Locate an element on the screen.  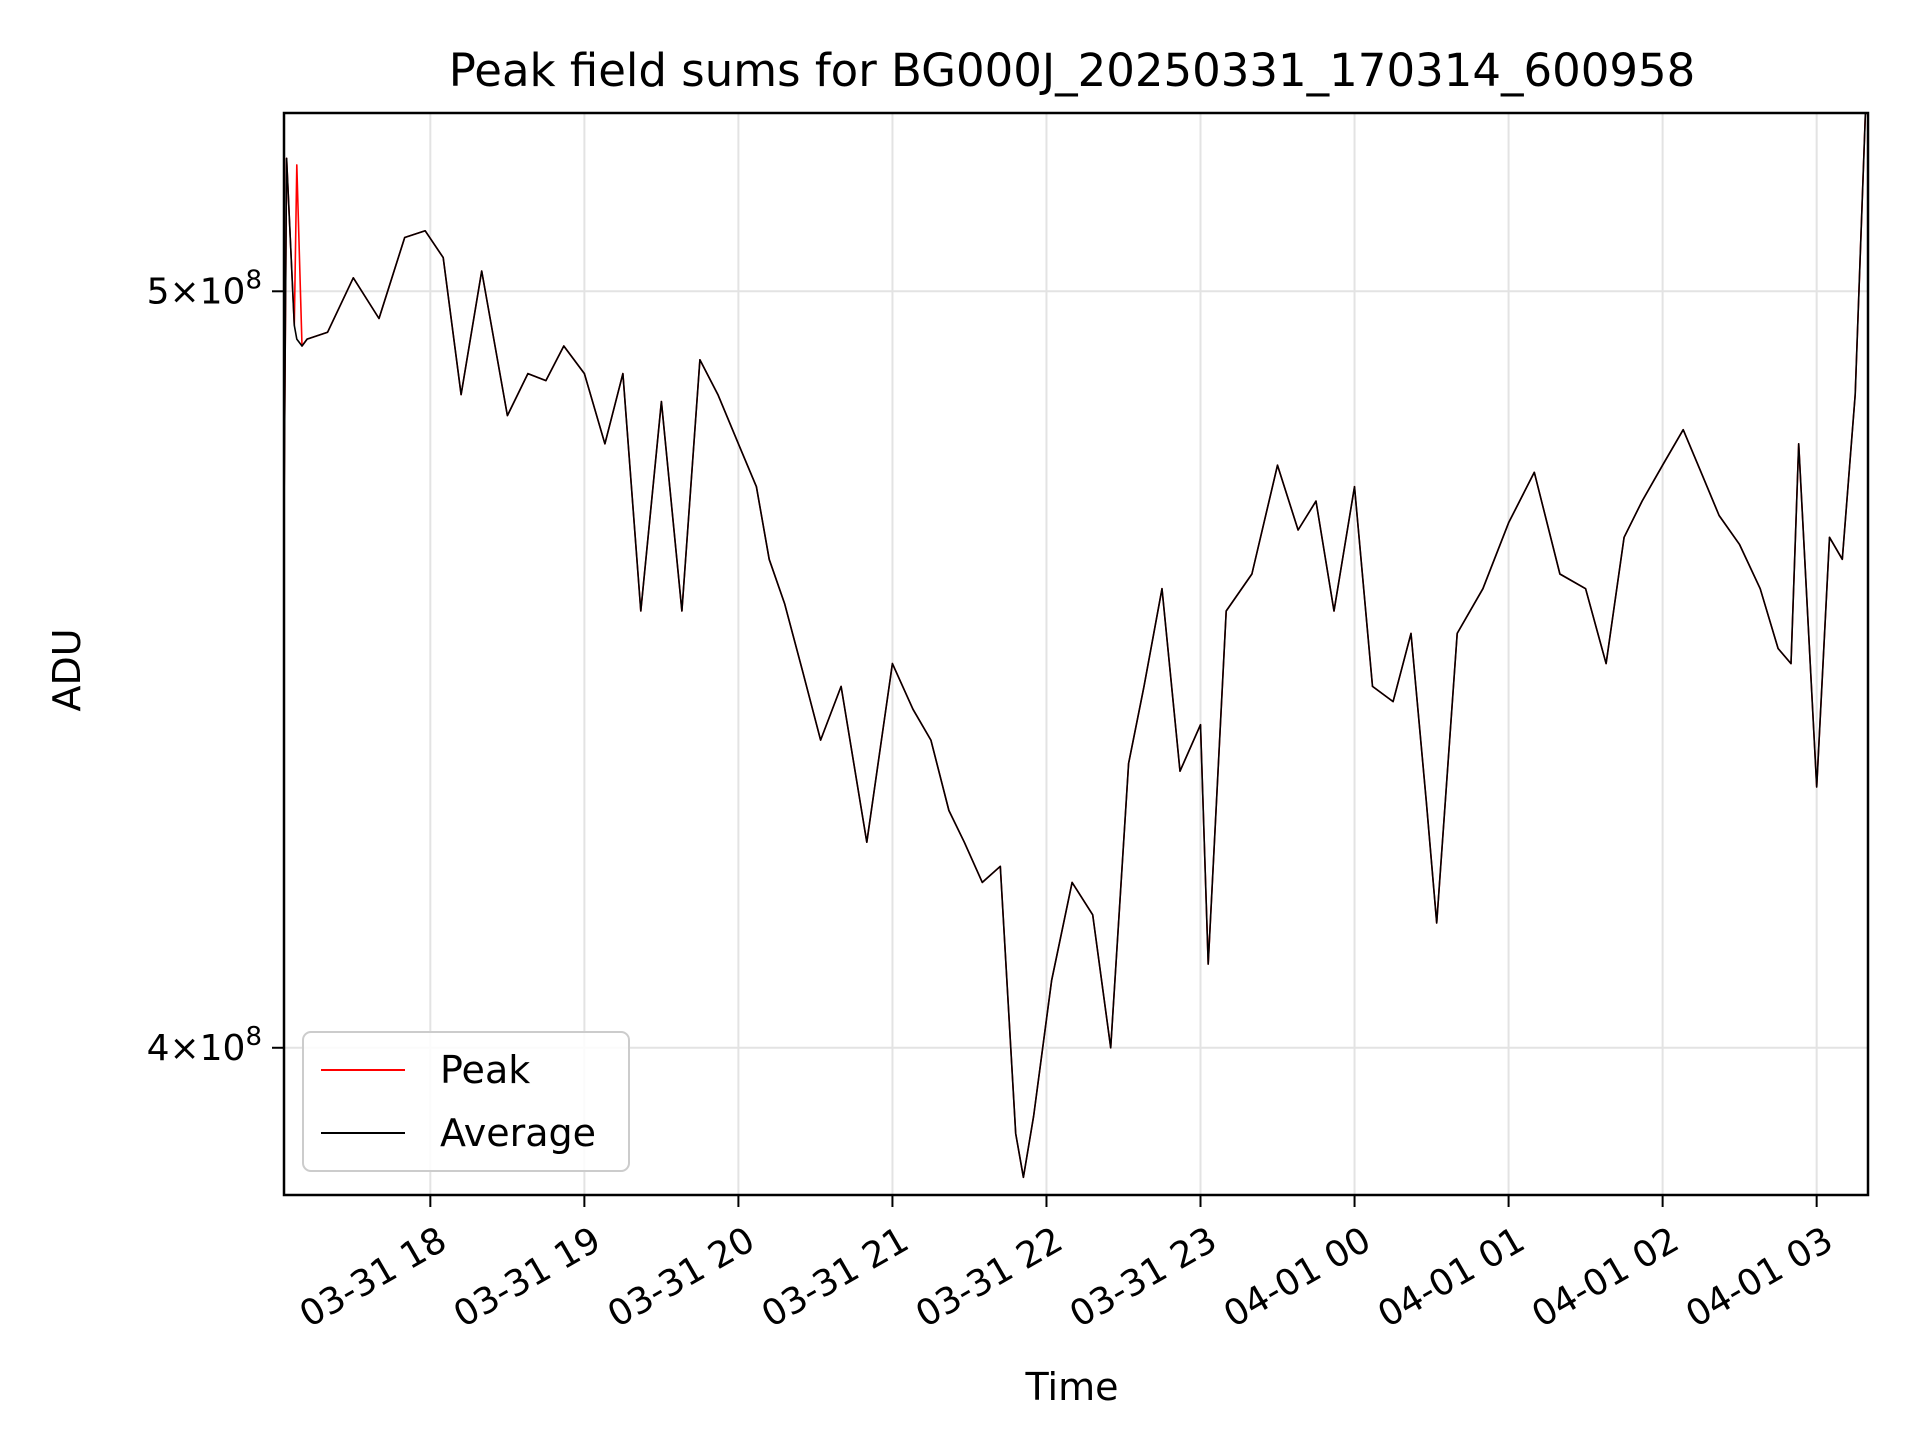
y-tick-label: 5×108 is located at coordinates (204, 288).